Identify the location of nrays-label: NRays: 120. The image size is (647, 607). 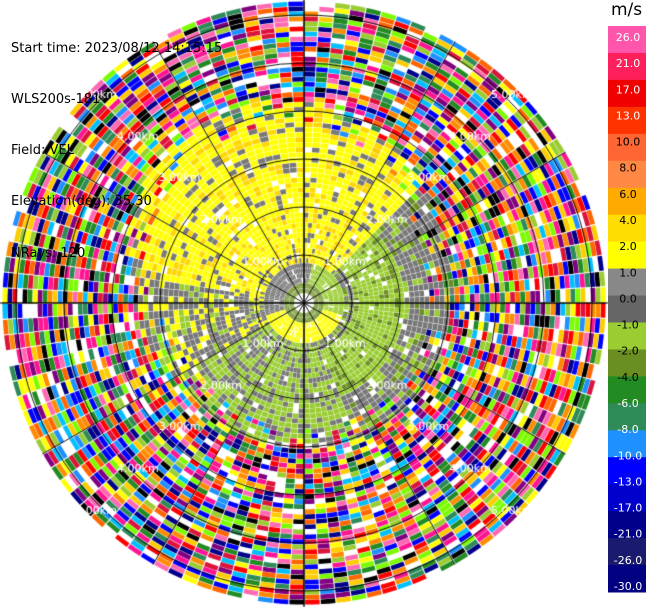
(48, 253).